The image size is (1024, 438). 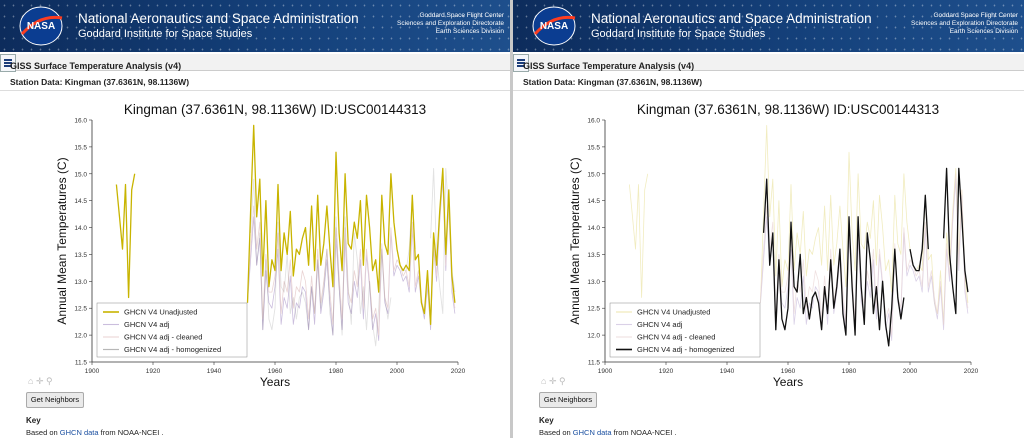 I want to click on pane-divider, so click(x=511, y=219).